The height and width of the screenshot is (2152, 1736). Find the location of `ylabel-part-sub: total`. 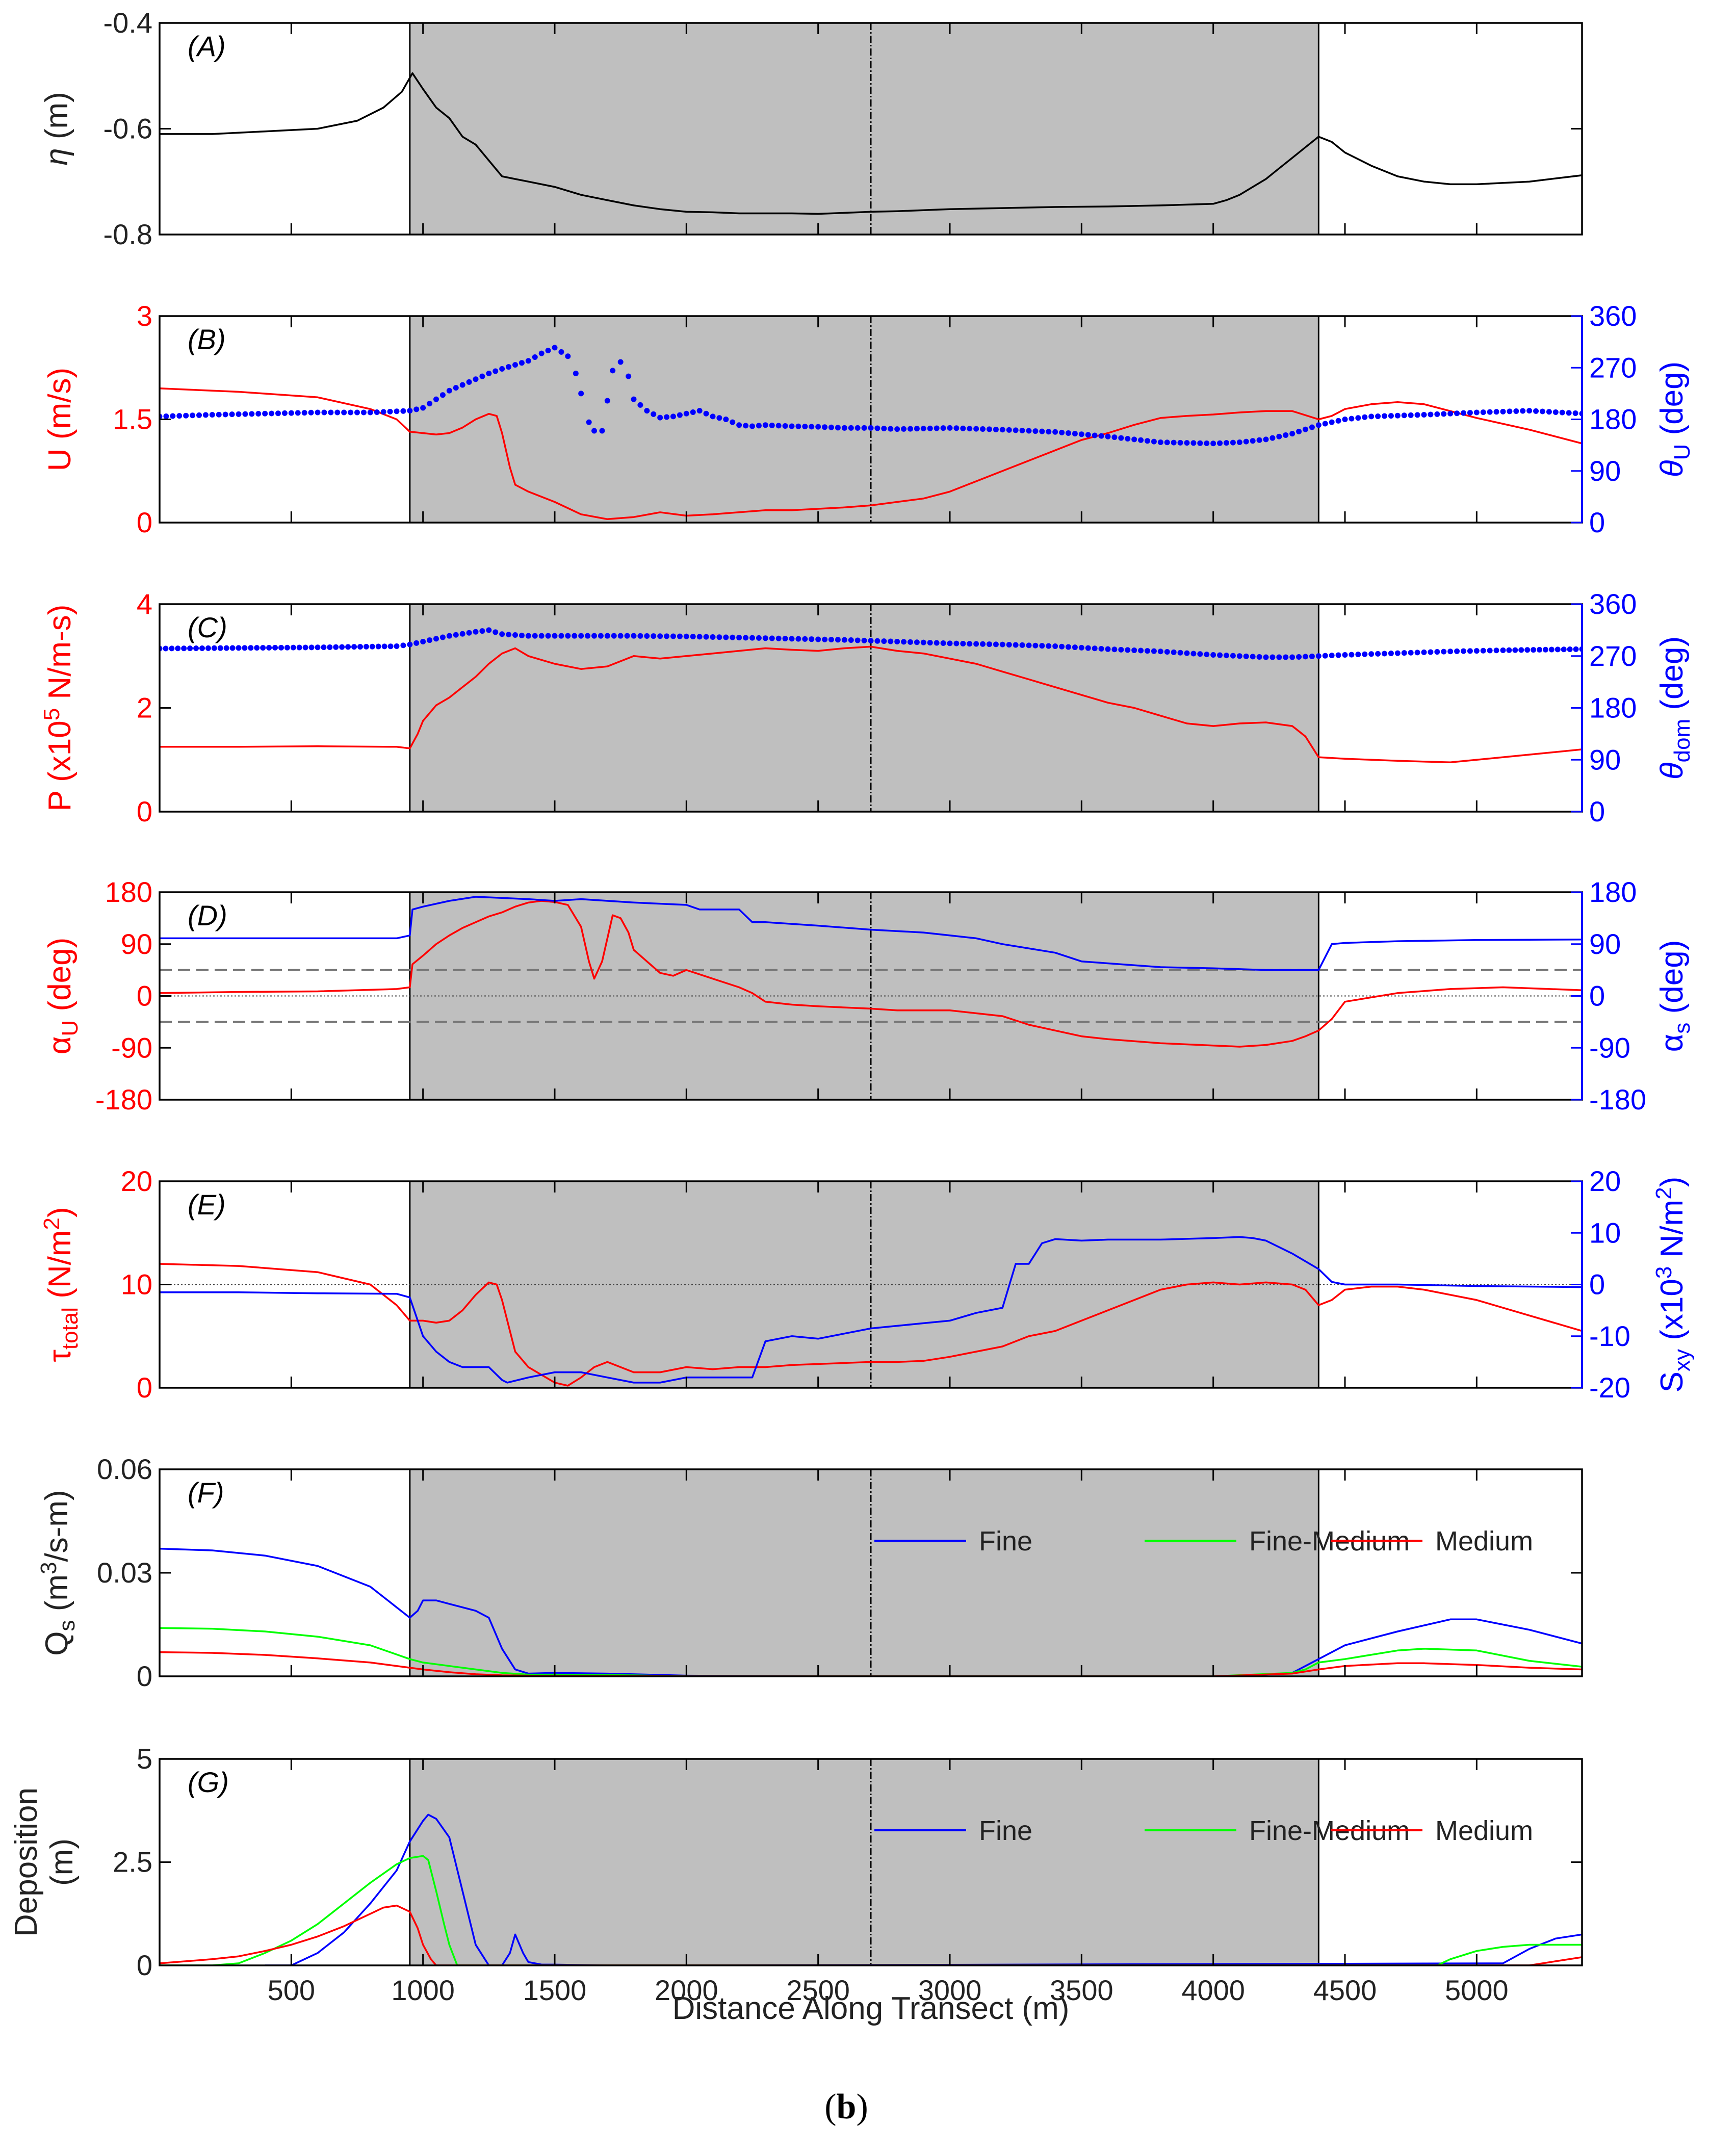

ylabel-part-sub: total is located at coordinates (70, 1328).